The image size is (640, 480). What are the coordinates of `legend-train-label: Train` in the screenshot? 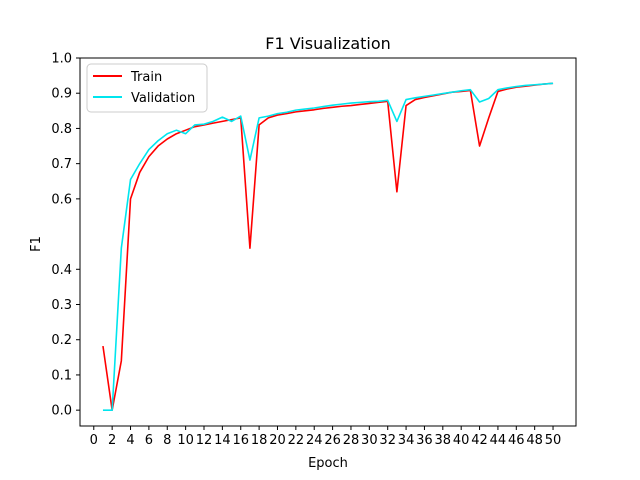 It's located at (146, 77).